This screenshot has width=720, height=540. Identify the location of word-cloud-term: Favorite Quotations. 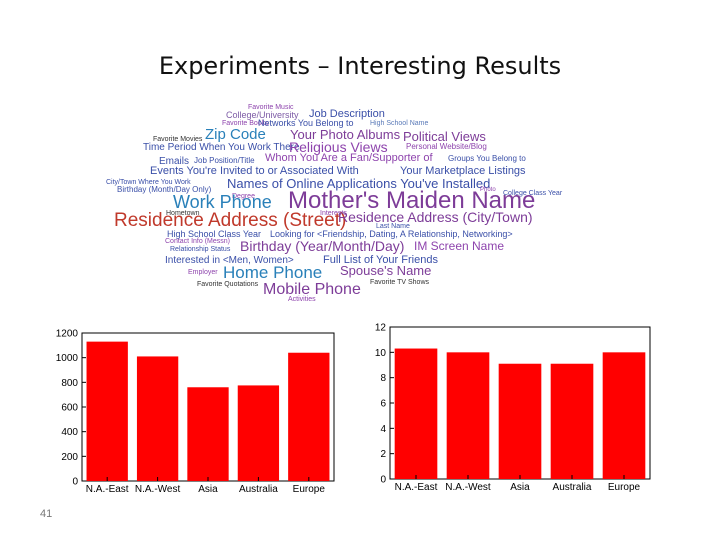
(228, 284).